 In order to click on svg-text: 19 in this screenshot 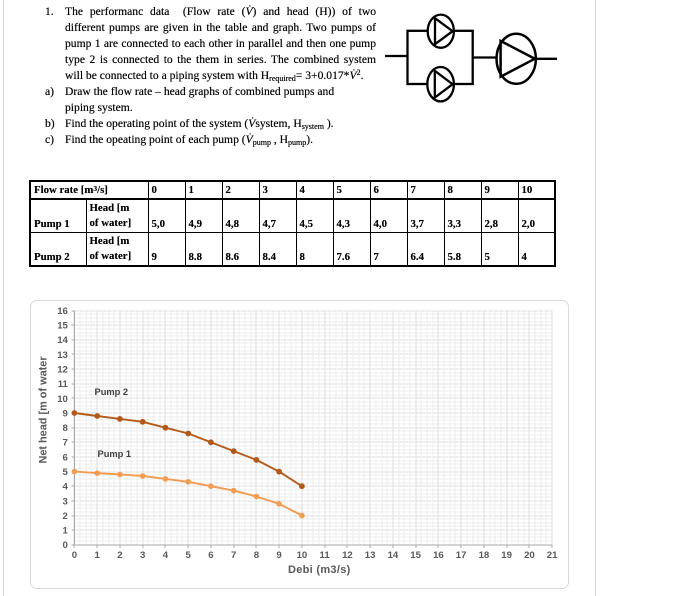, I will do `click(506, 554)`.